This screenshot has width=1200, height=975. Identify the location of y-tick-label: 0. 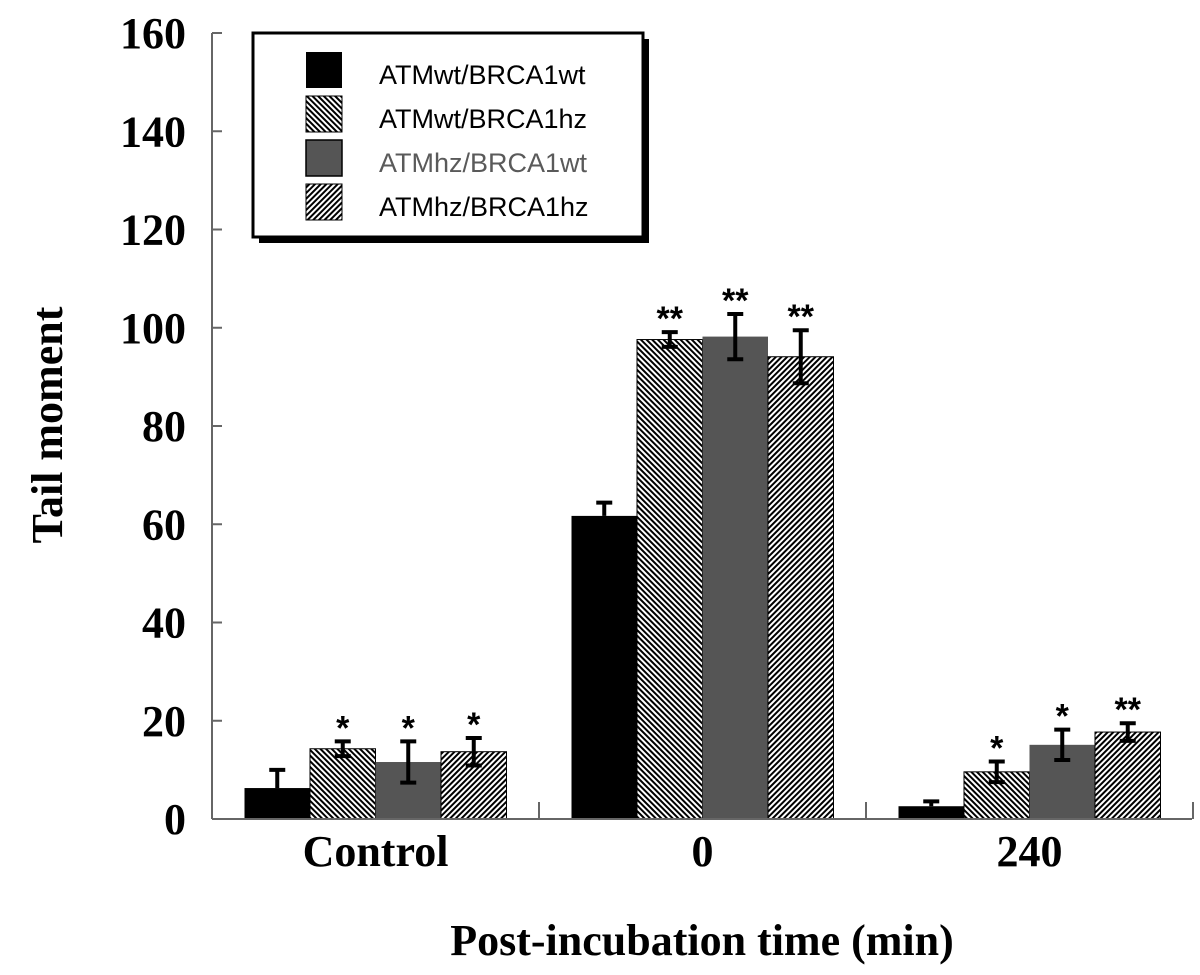
(175, 819).